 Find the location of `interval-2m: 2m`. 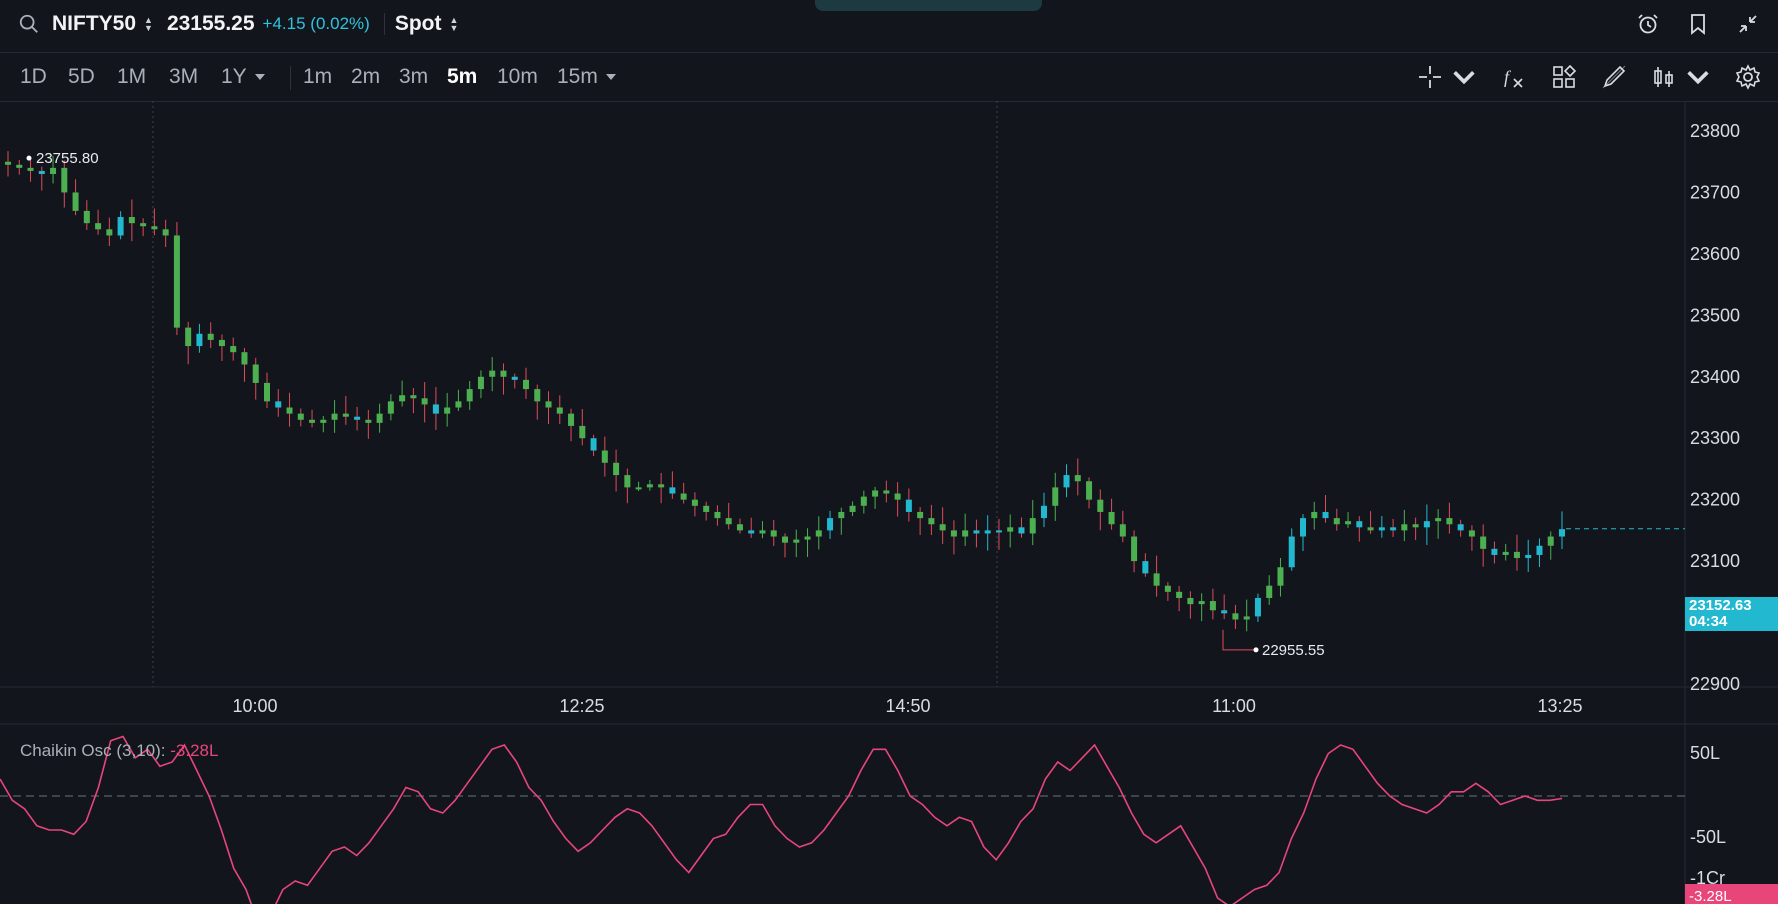

interval-2m: 2m is located at coordinates (366, 76).